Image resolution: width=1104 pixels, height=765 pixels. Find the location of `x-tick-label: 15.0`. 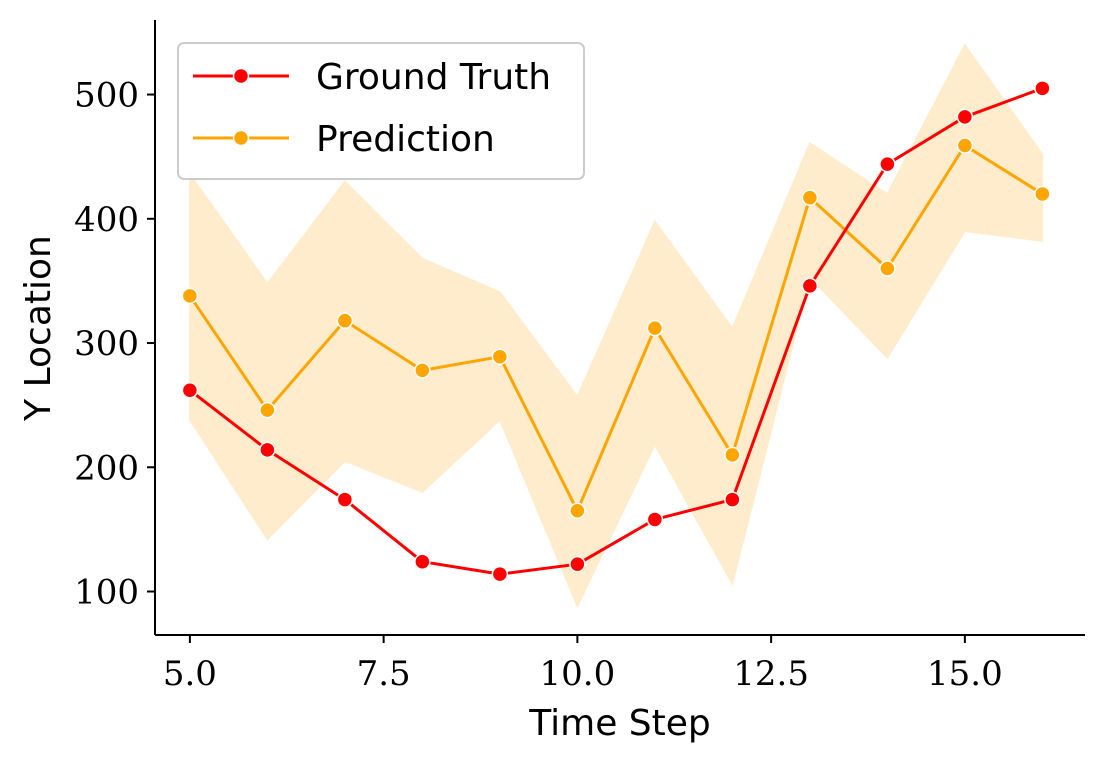

x-tick-label: 15.0 is located at coordinates (965, 674).